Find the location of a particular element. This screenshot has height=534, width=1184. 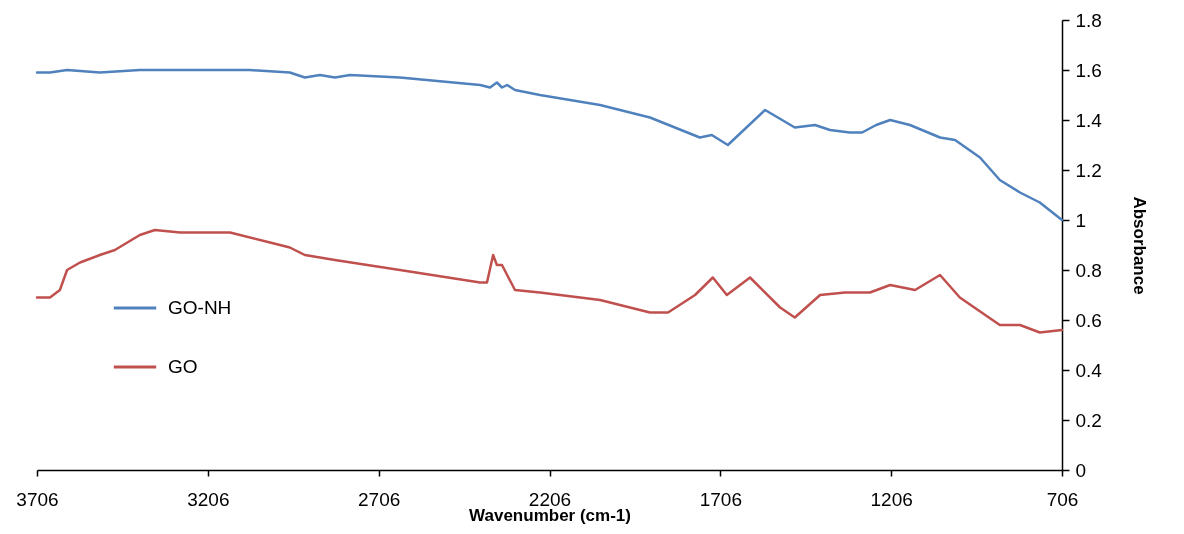

y-tick-label: 0.4 is located at coordinates (1089, 370).